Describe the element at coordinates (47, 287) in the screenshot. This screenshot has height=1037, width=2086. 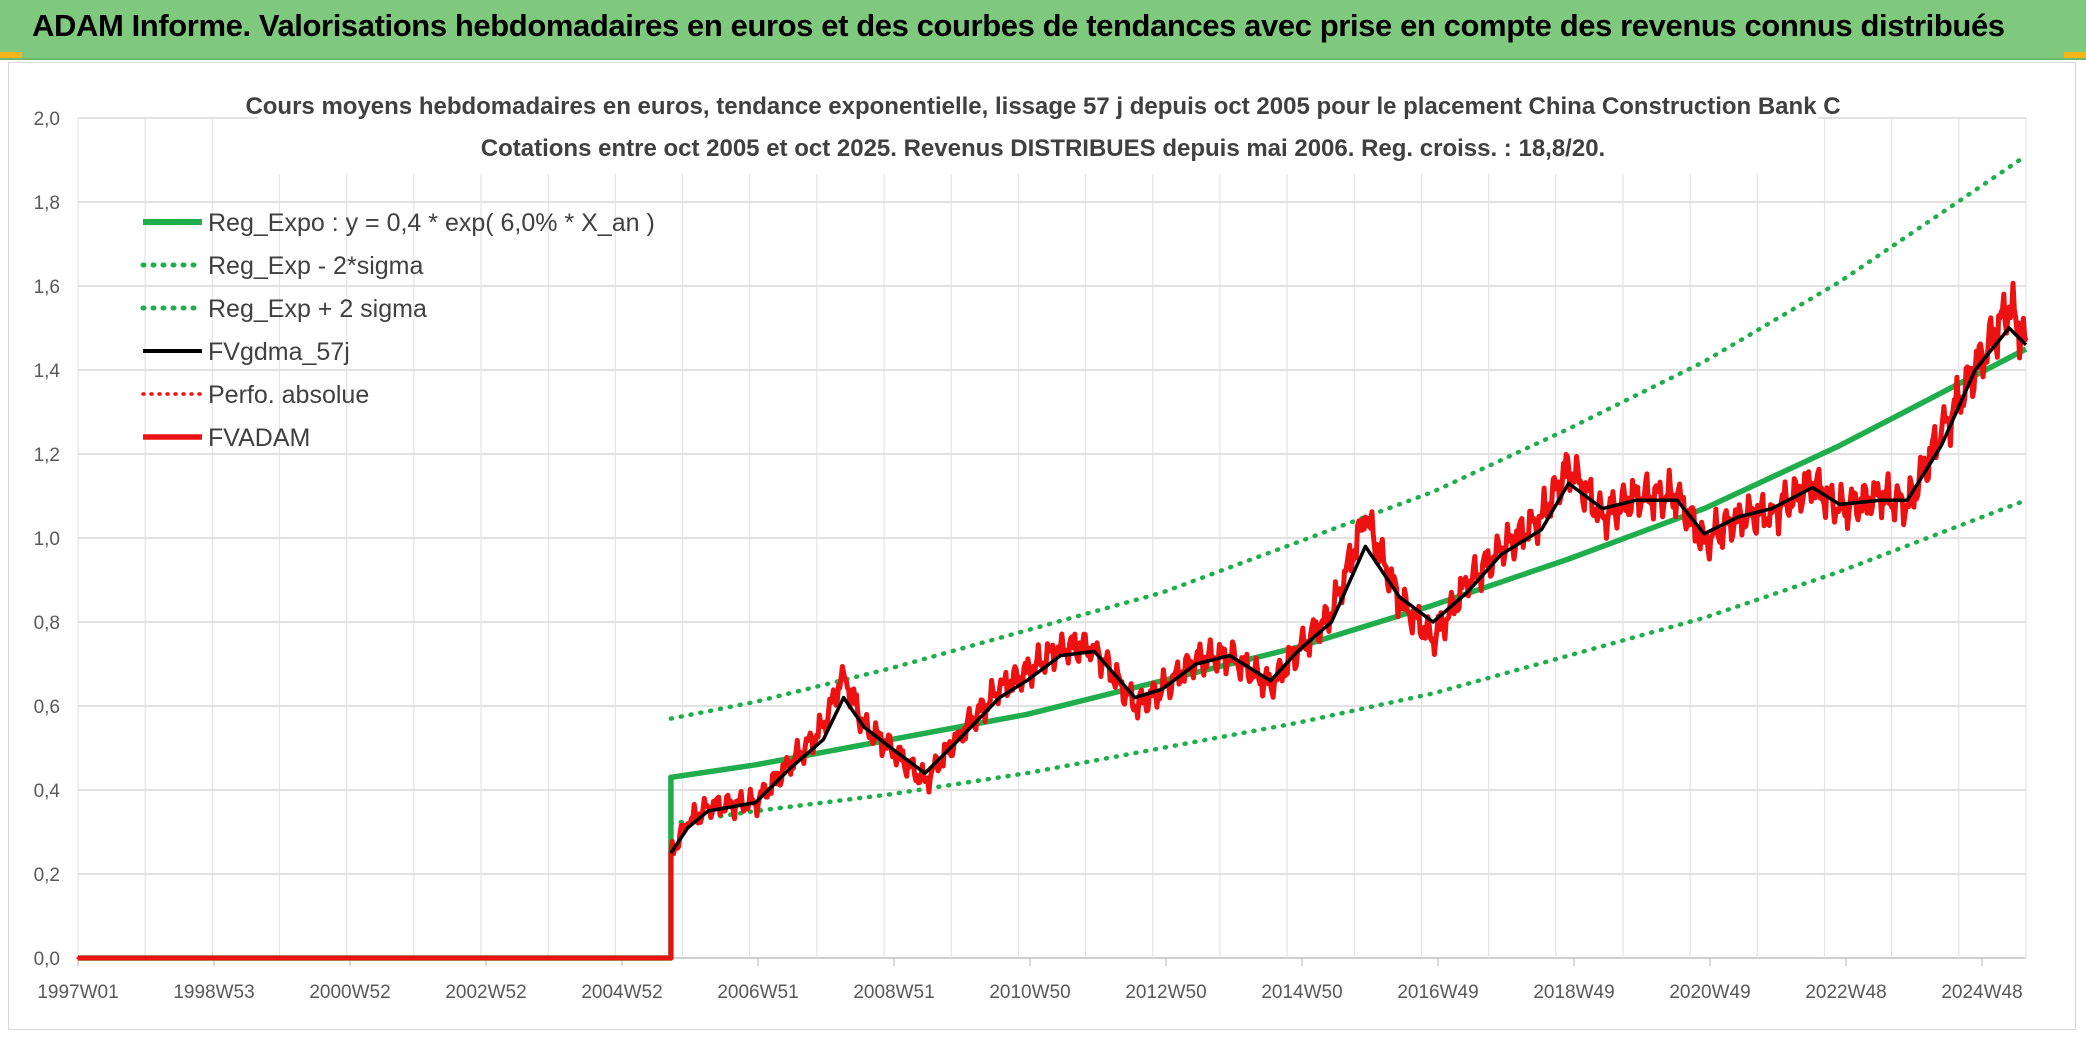
I see `y-tick-label: 1,6` at that location.